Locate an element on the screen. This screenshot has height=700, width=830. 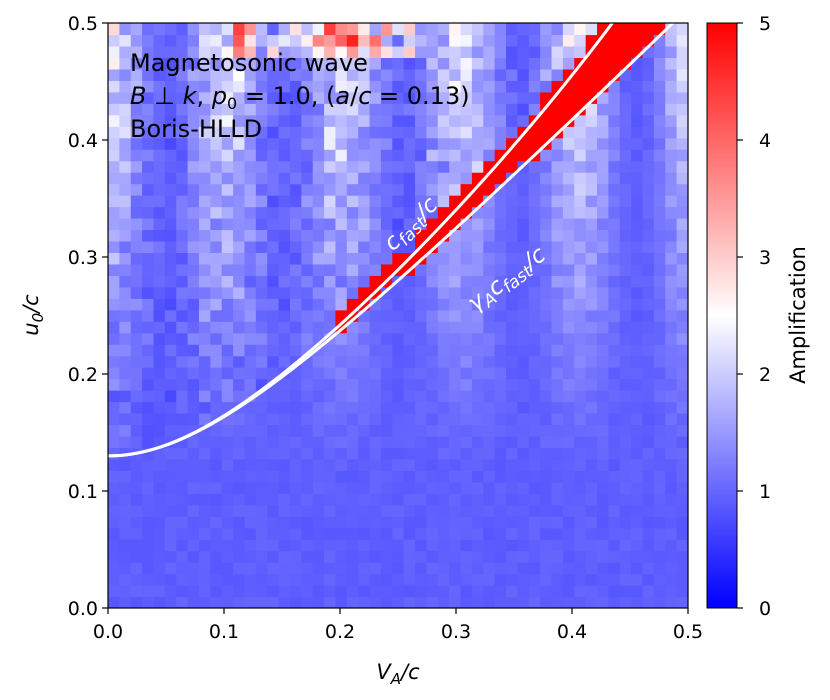
y-tick-label: 0.1 is located at coordinates (83, 492).